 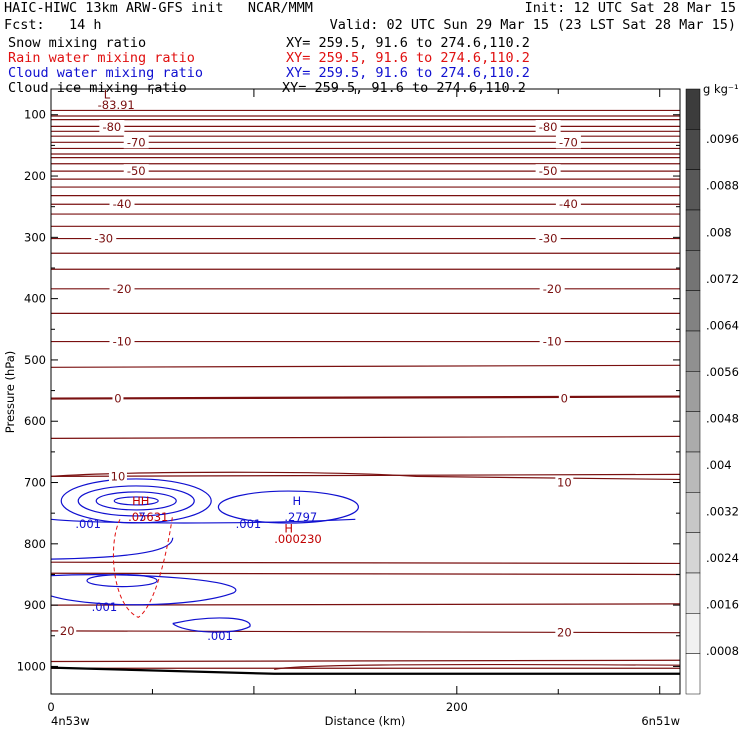 What do you see at coordinates (721, 89) in the screenshot?
I see `colorbar-unit: g kg⁻¹` at bounding box center [721, 89].